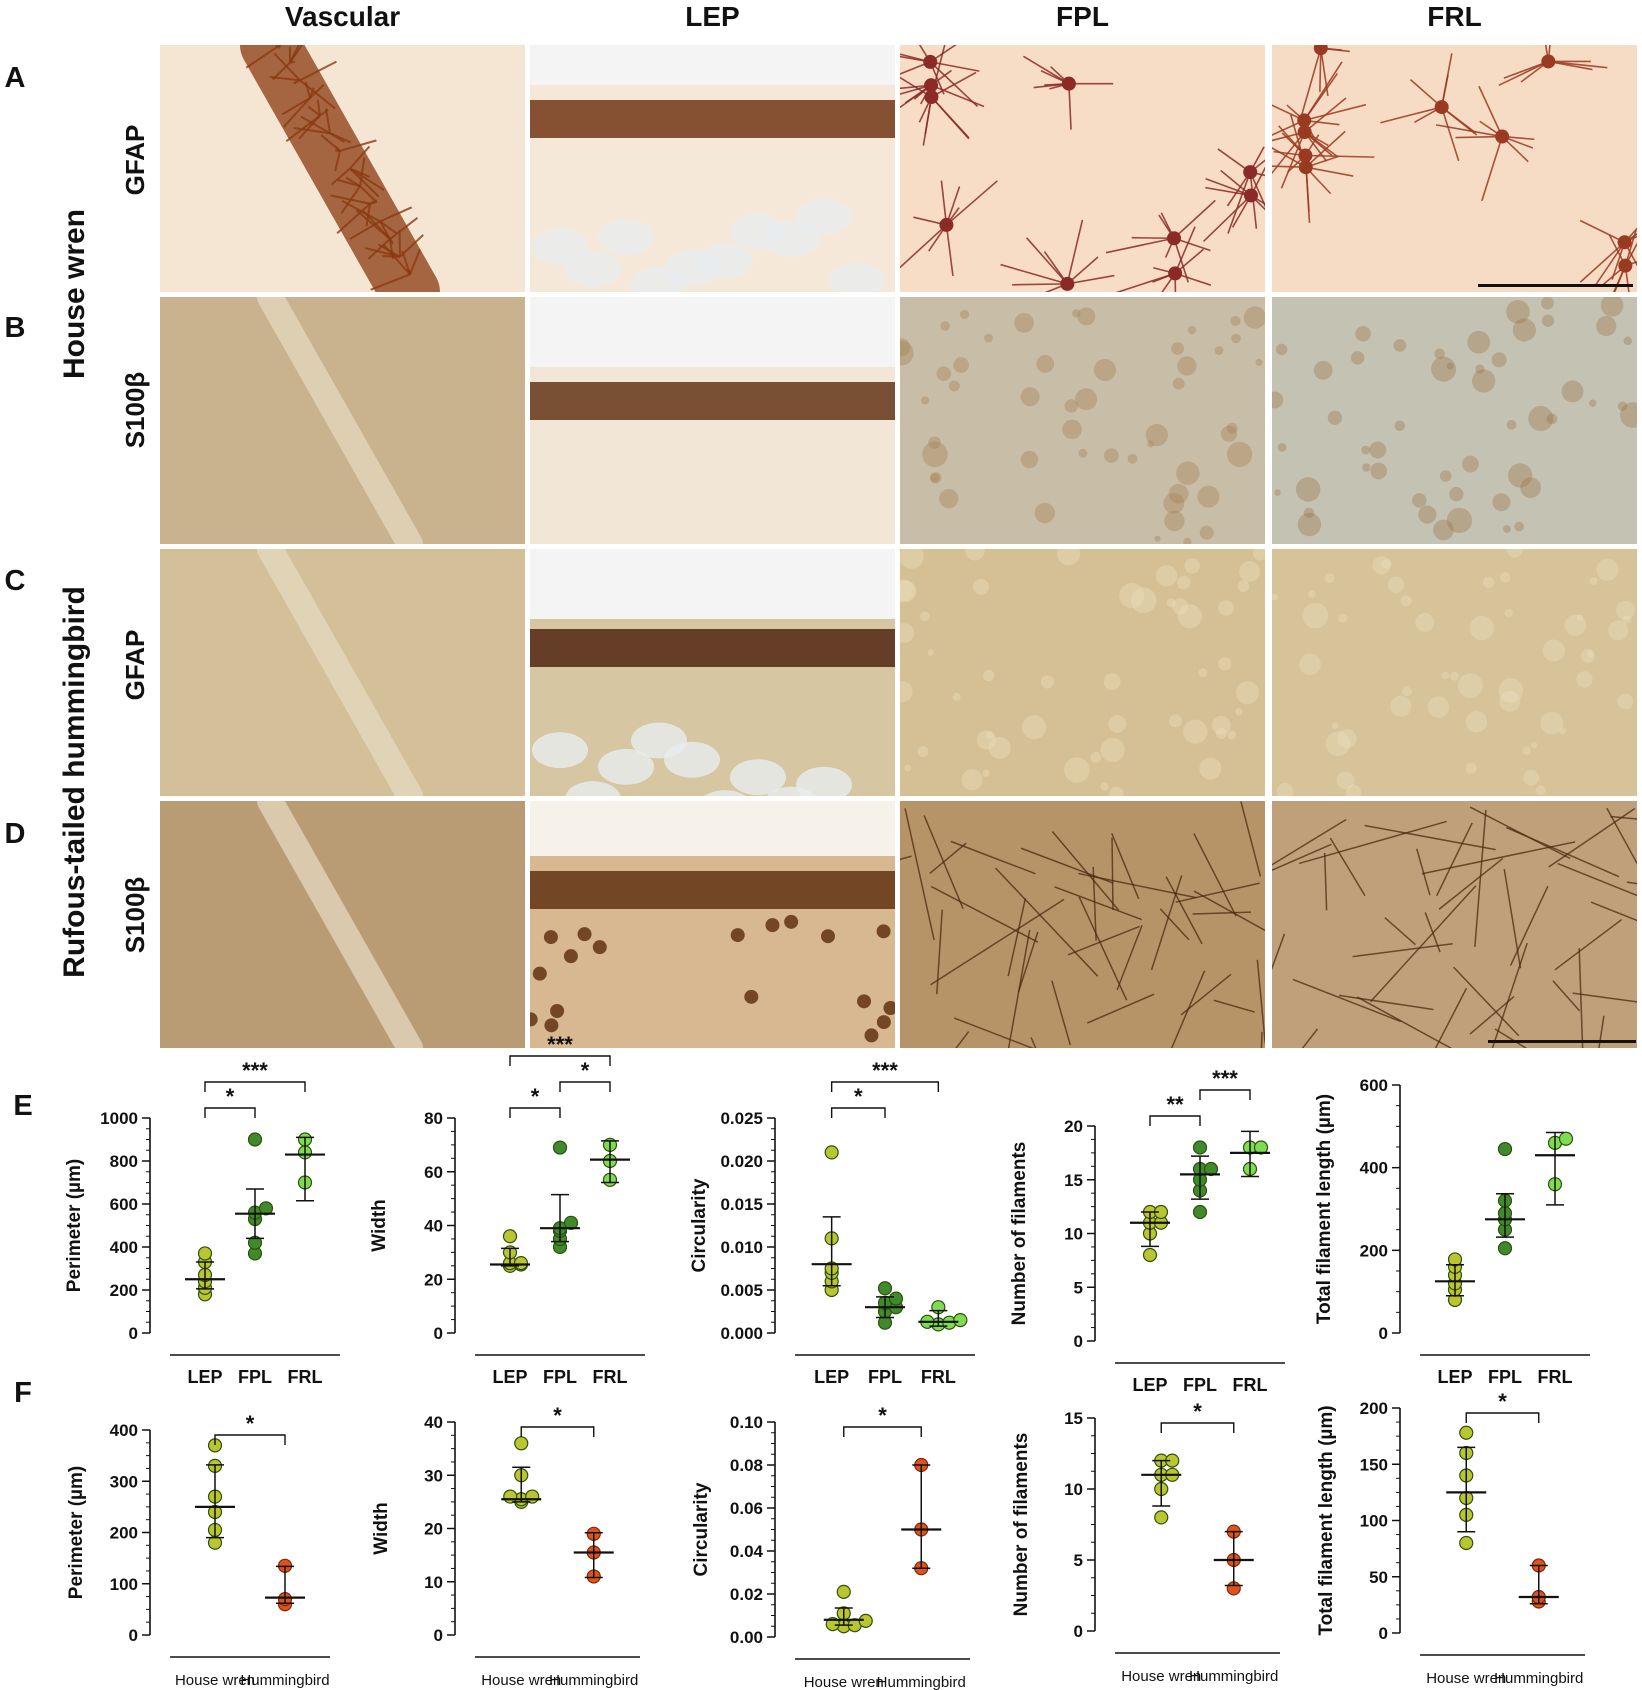  I want to click on y-axis-label: Width, so click(379, 1225).